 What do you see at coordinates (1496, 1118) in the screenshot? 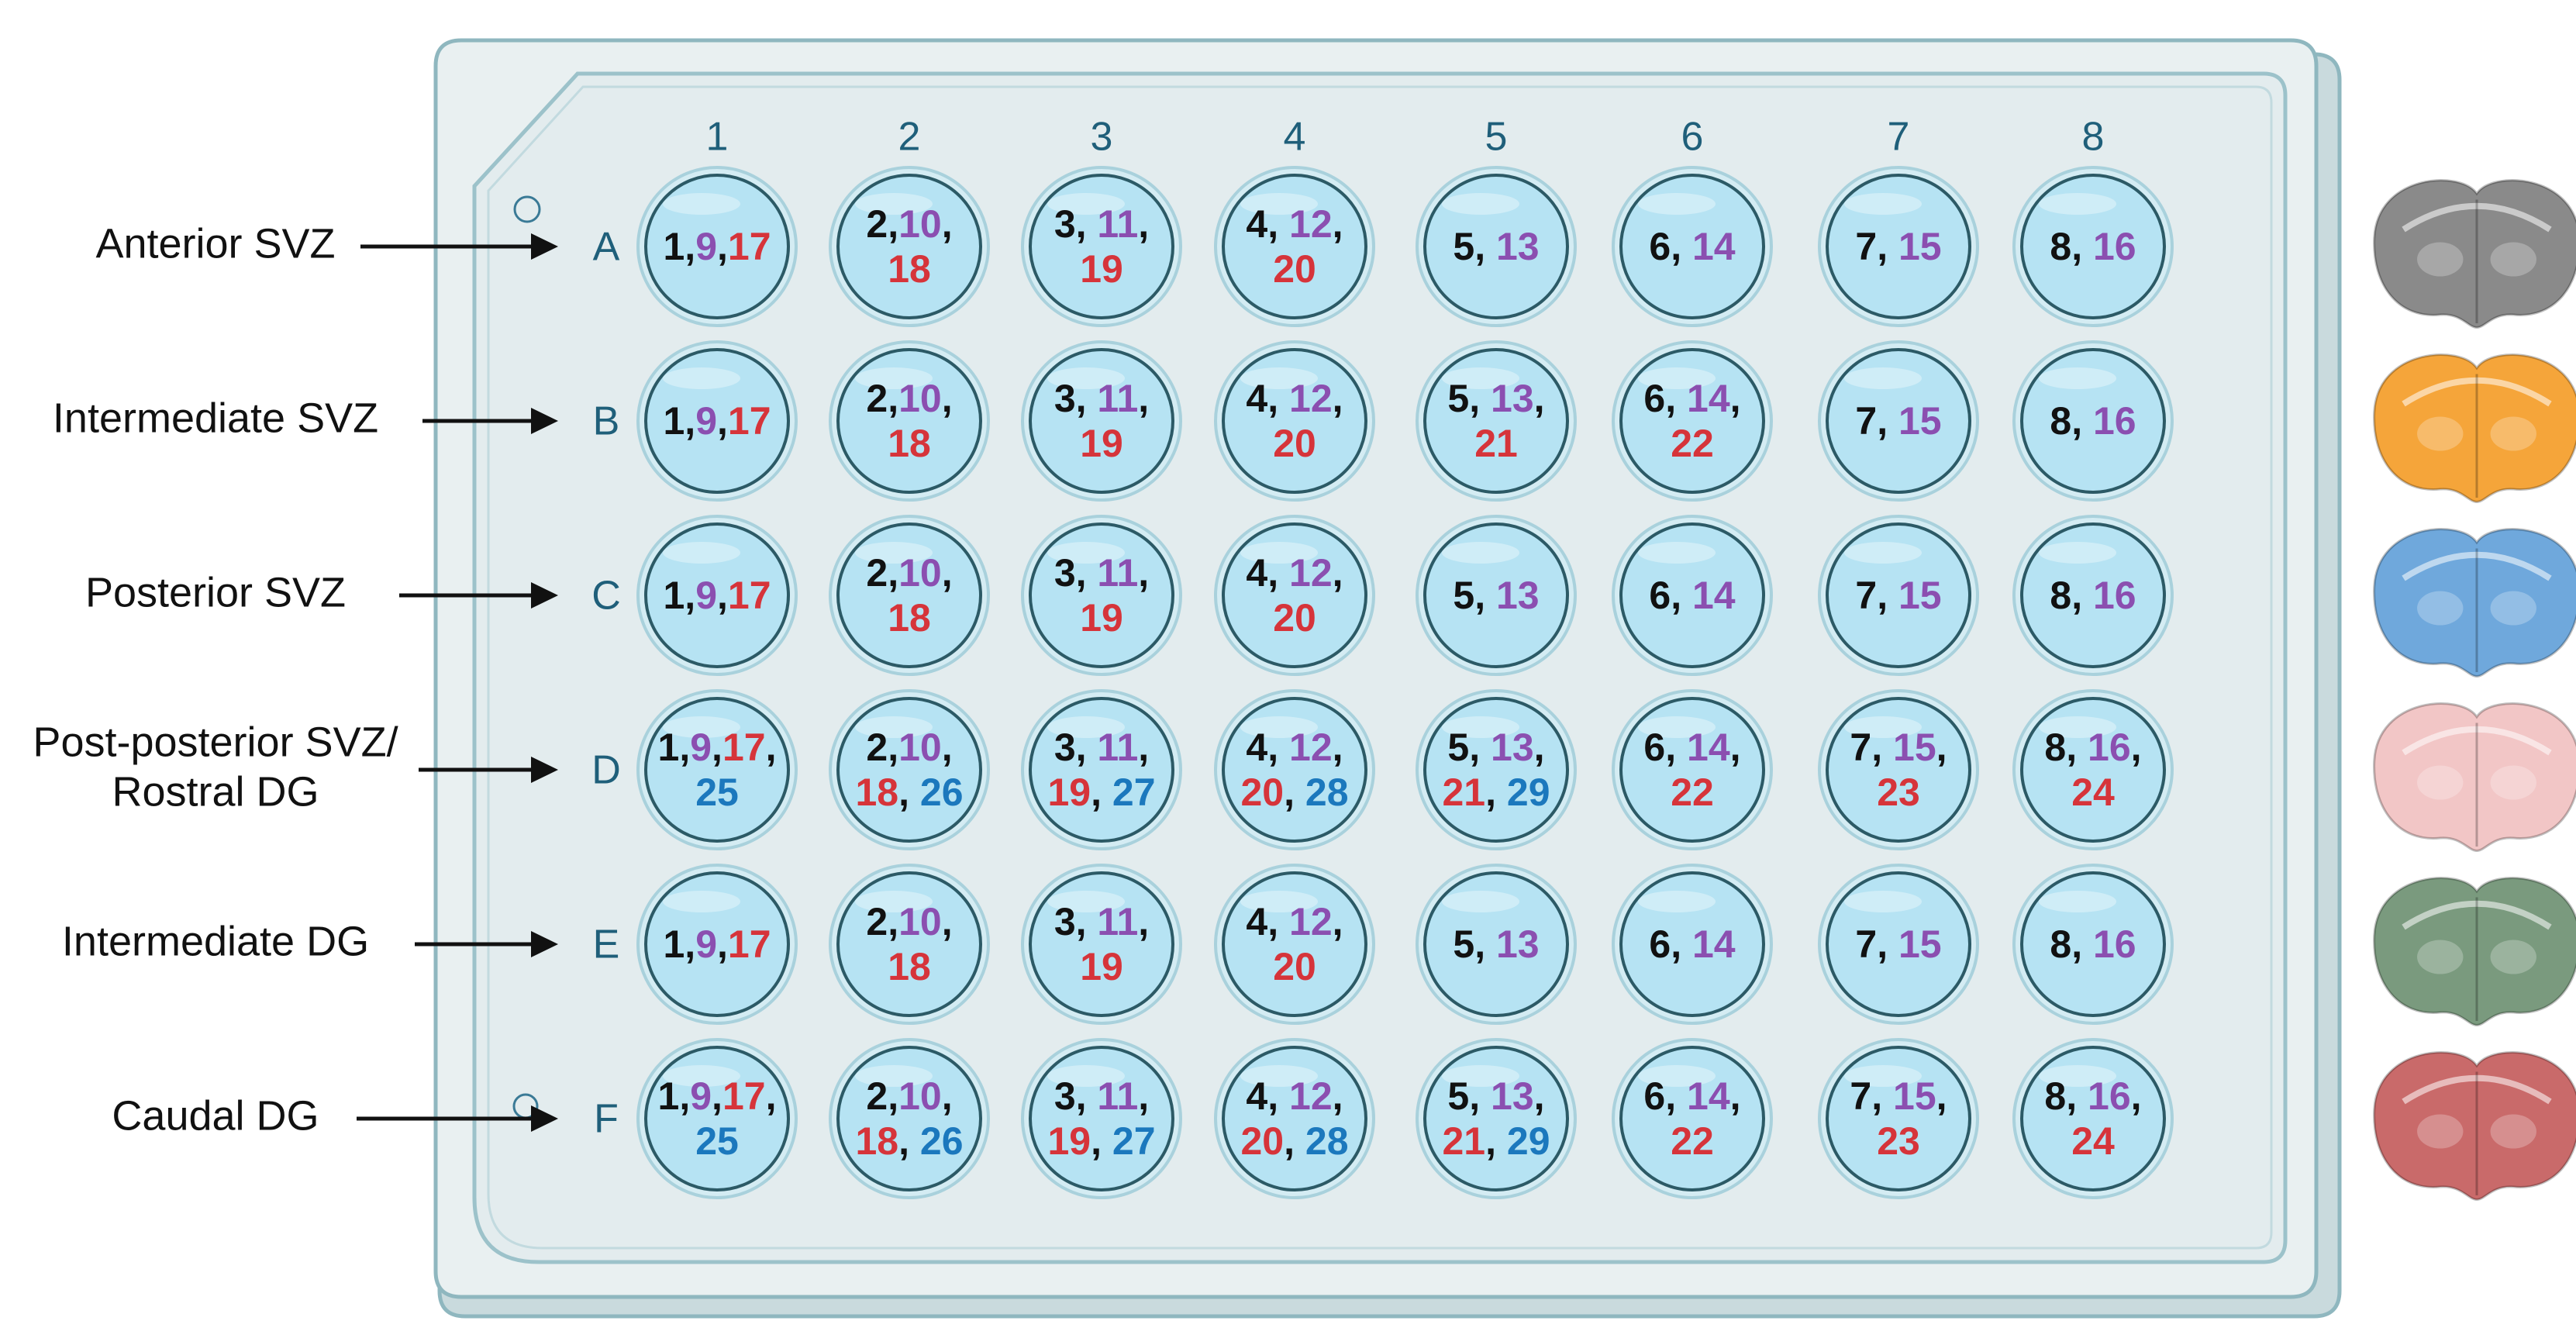
I see `well-f5: 5, 13,21, 29` at bounding box center [1496, 1118].